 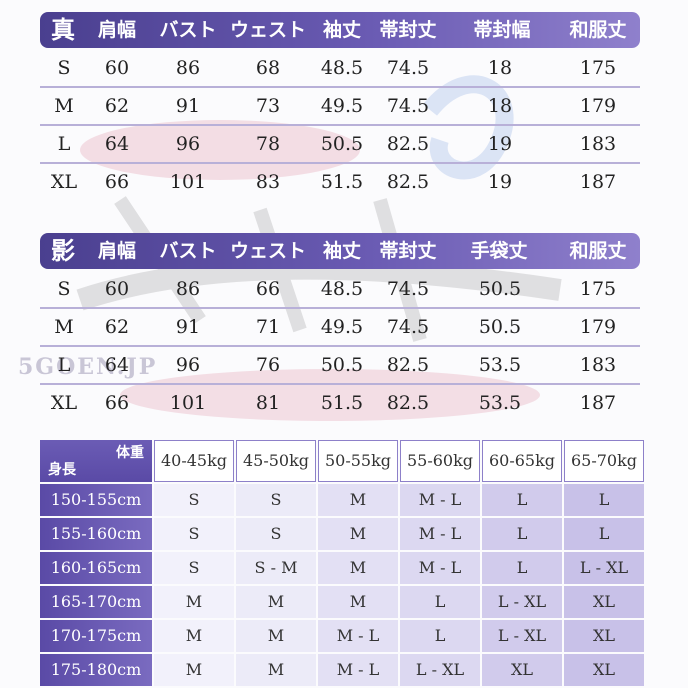 I want to click on bust-value: 91, so click(x=188, y=327).